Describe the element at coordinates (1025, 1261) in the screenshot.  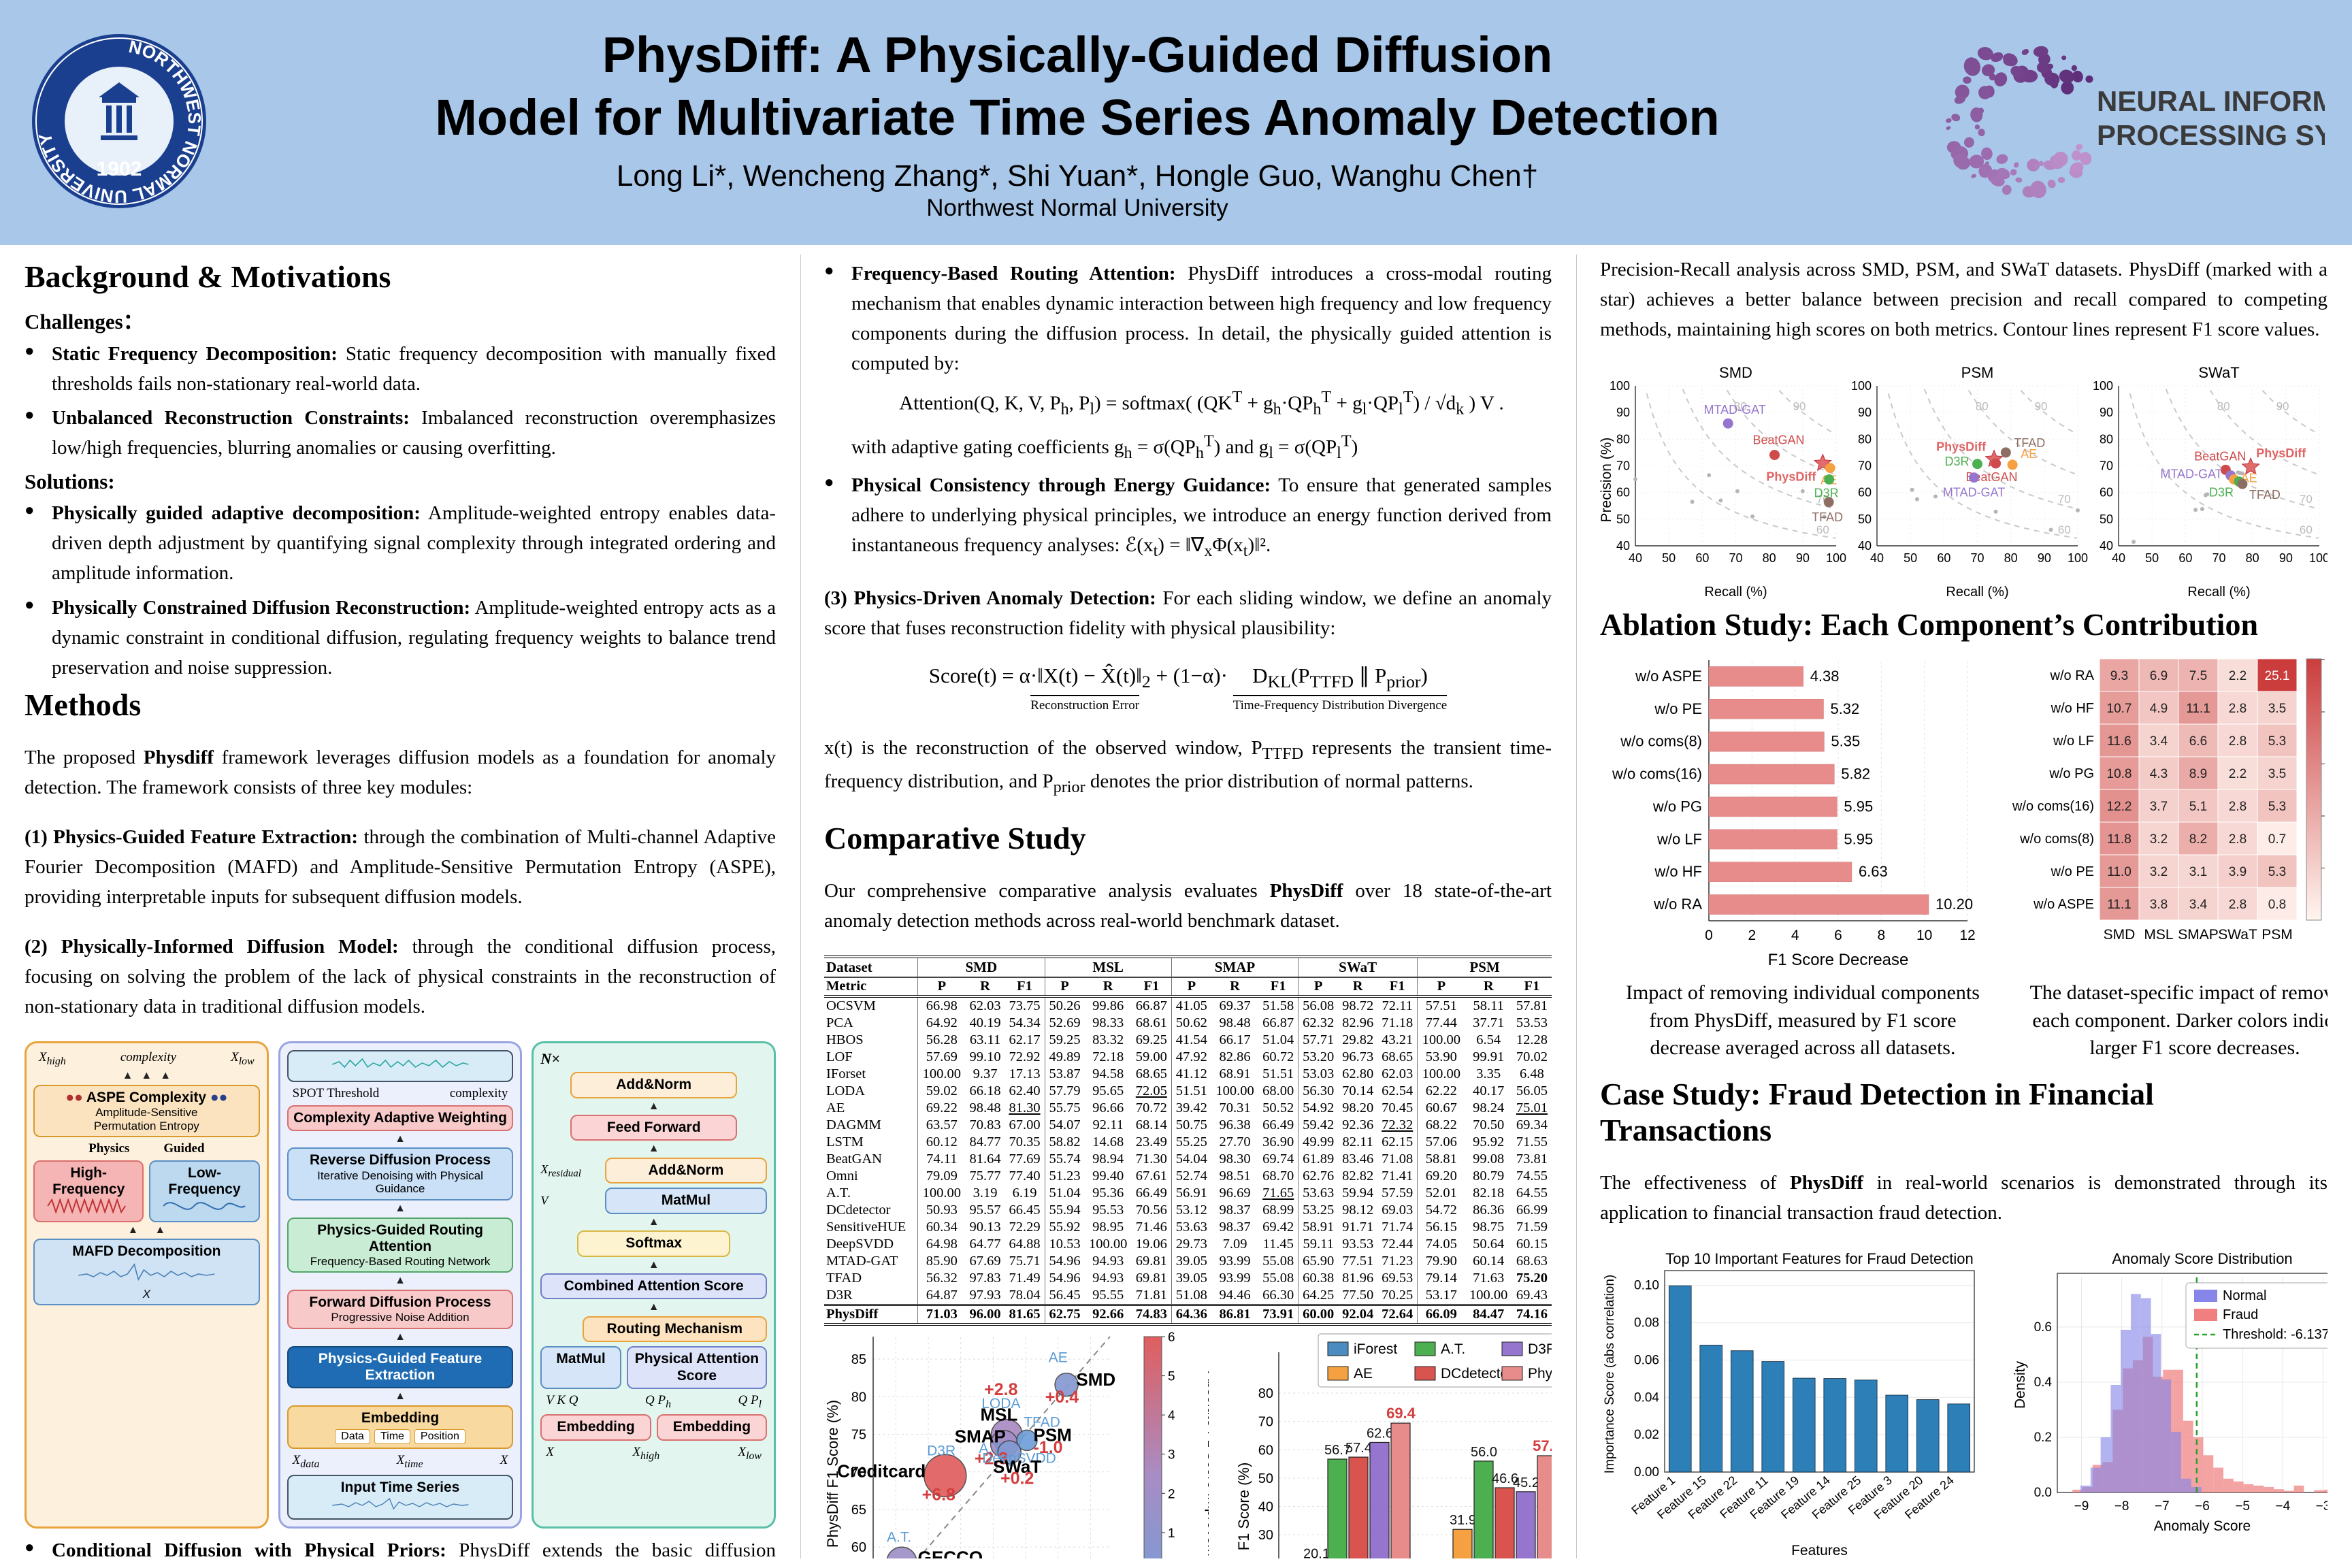
I see `table-cell: 75.71` at that location.